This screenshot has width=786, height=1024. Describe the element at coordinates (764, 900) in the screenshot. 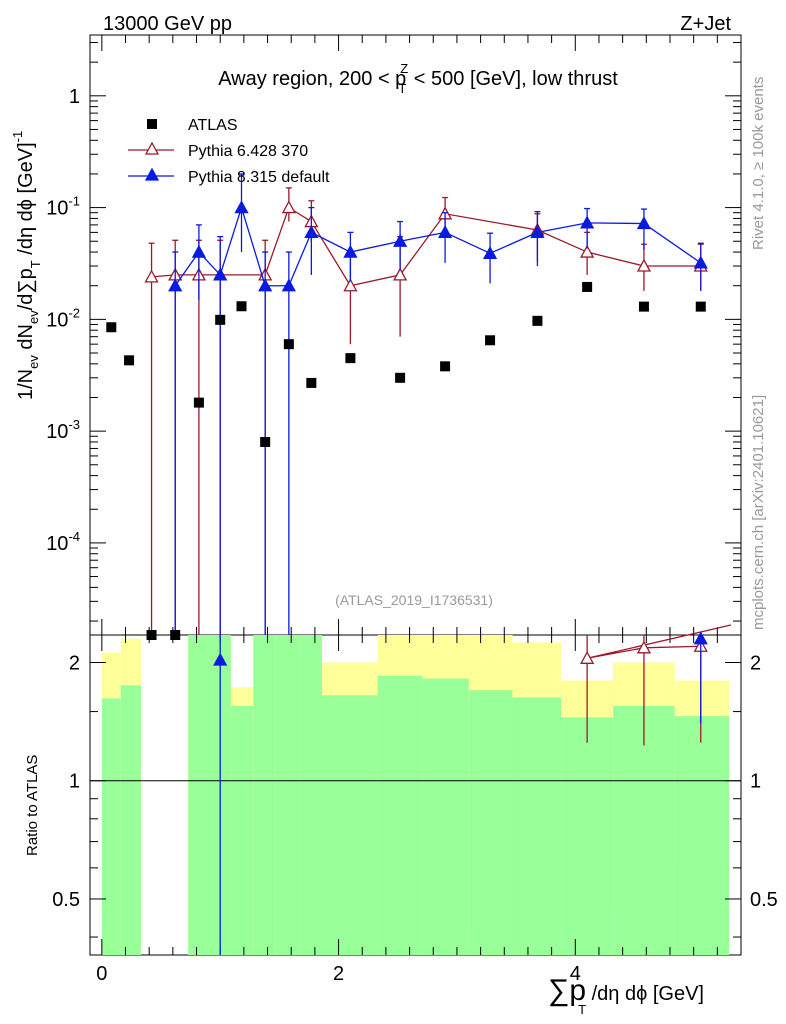

I see `ratio-tick-label-right: 0.5` at that location.